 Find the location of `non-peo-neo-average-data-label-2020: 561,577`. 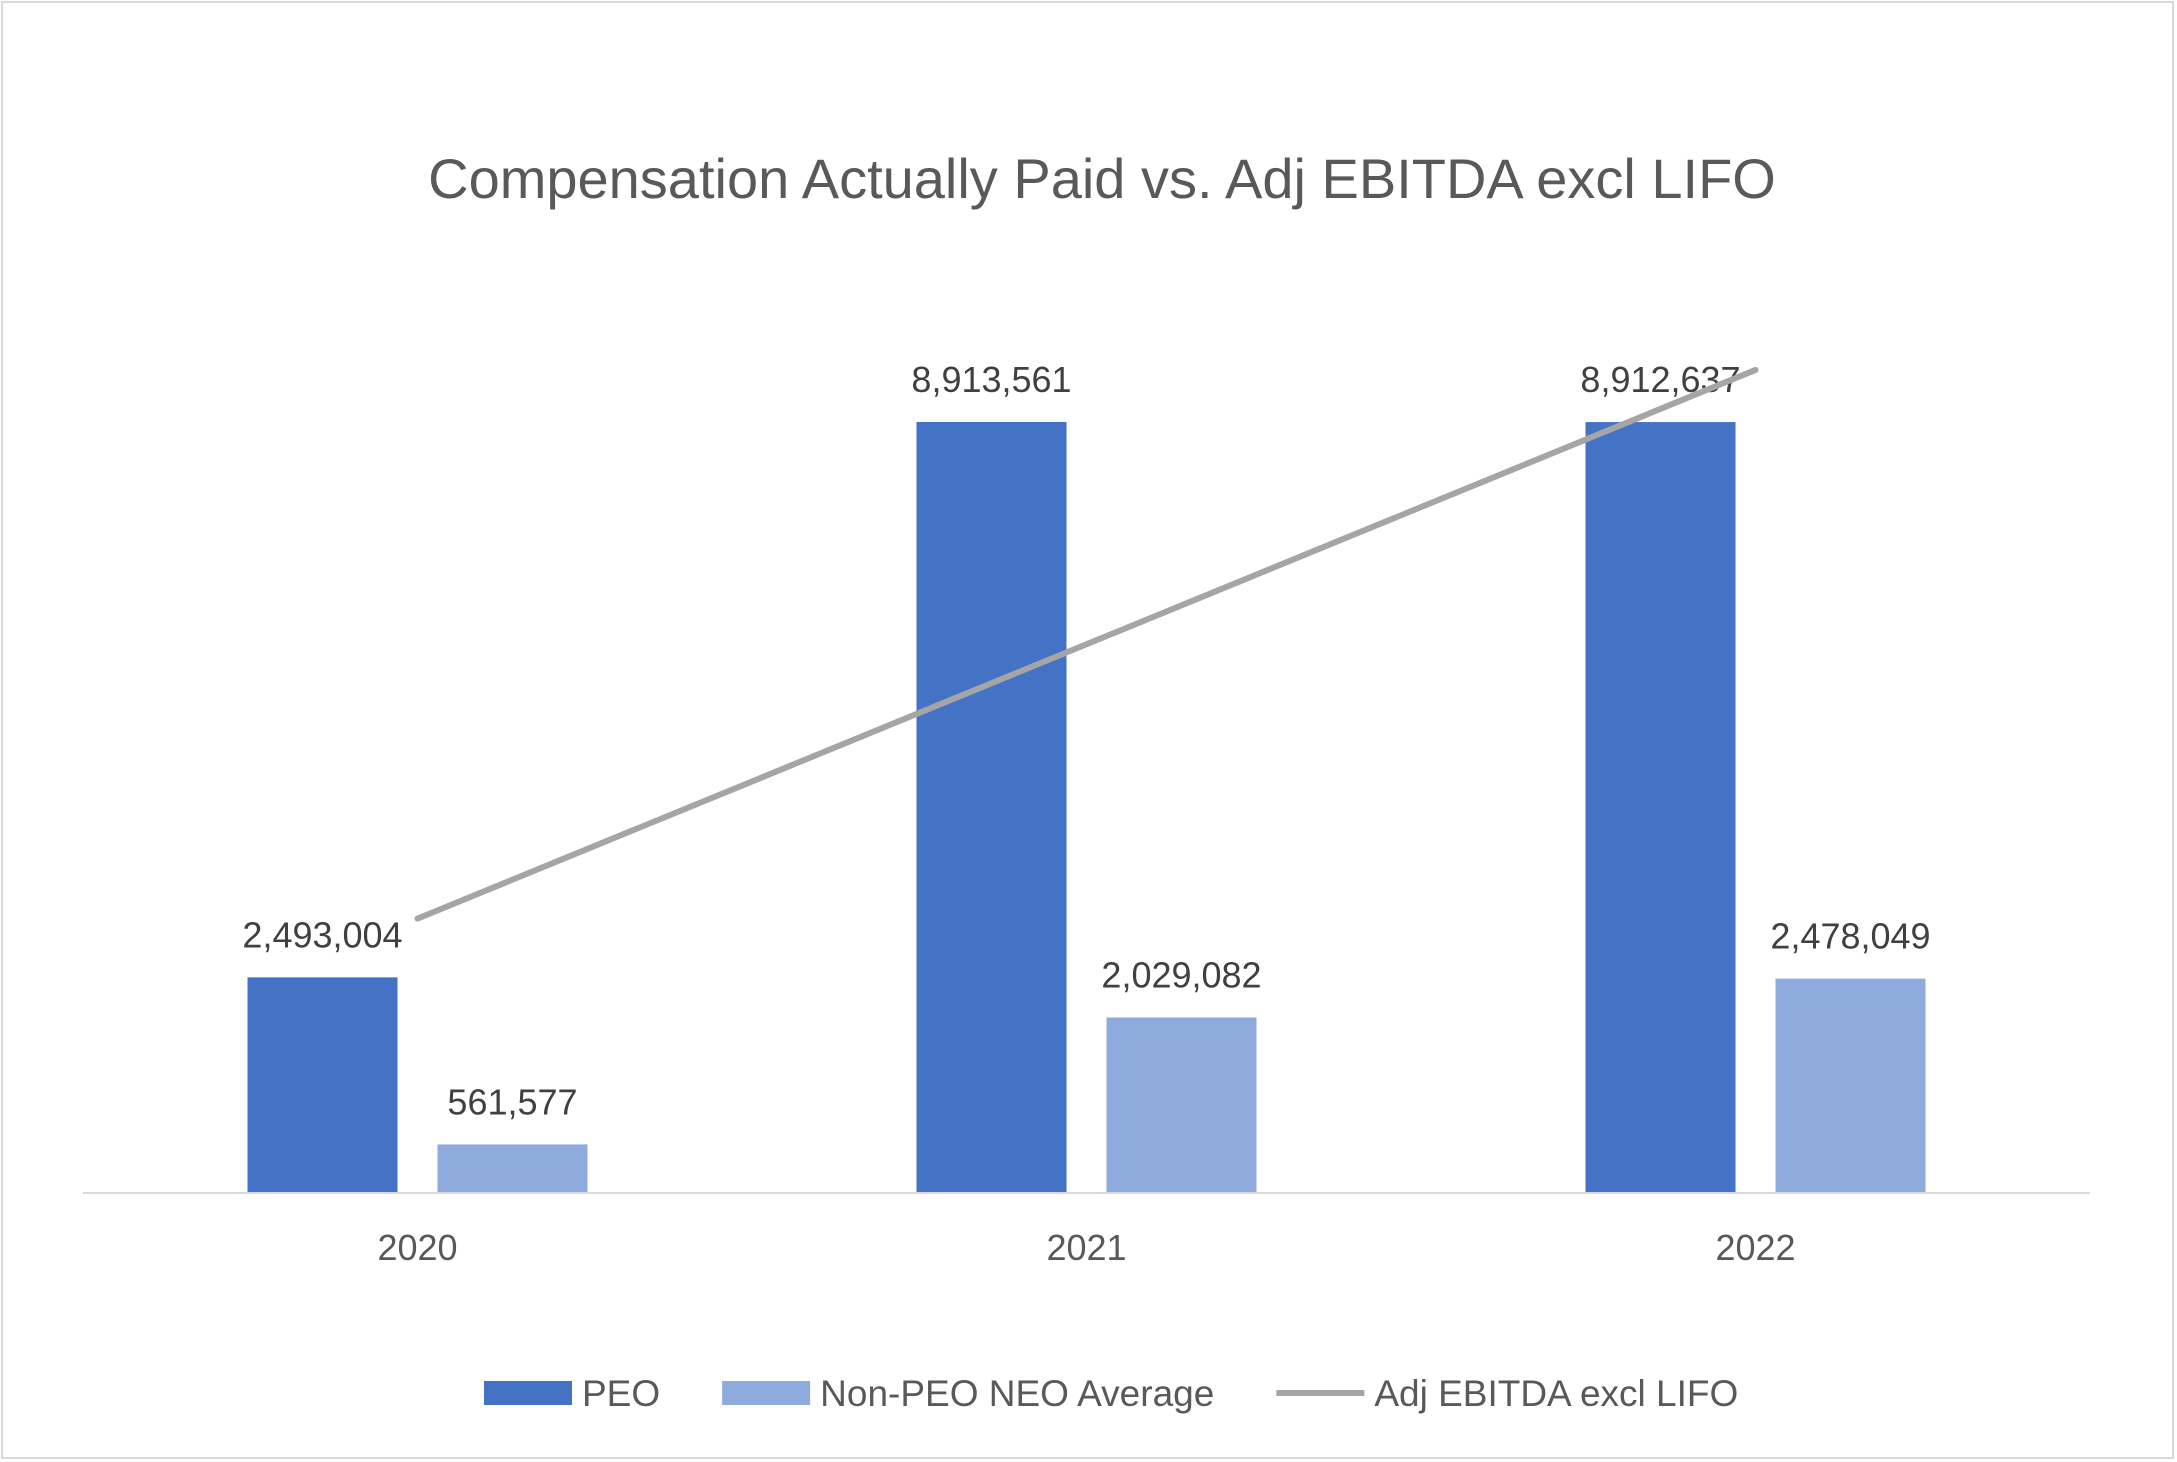

non-peo-neo-average-data-label-2020: 561,577 is located at coordinates (512, 1101).